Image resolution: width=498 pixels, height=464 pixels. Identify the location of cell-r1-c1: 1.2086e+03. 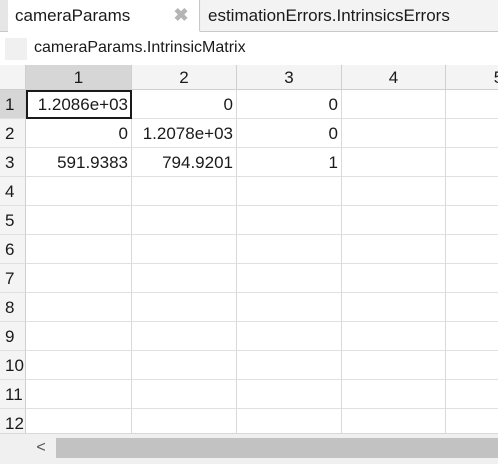
(79, 104).